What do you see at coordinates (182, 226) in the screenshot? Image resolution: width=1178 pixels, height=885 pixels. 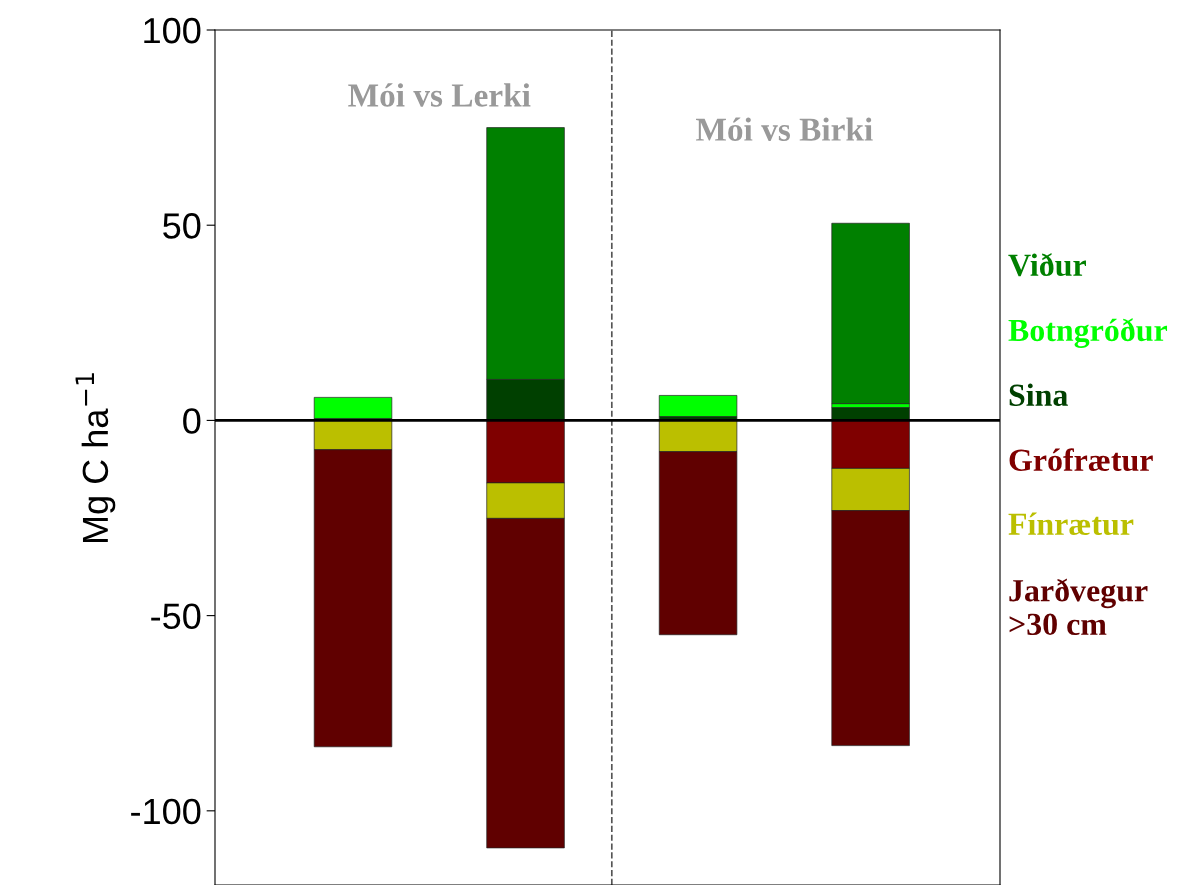 I see `y-tick-label: 50` at bounding box center [182, 226].